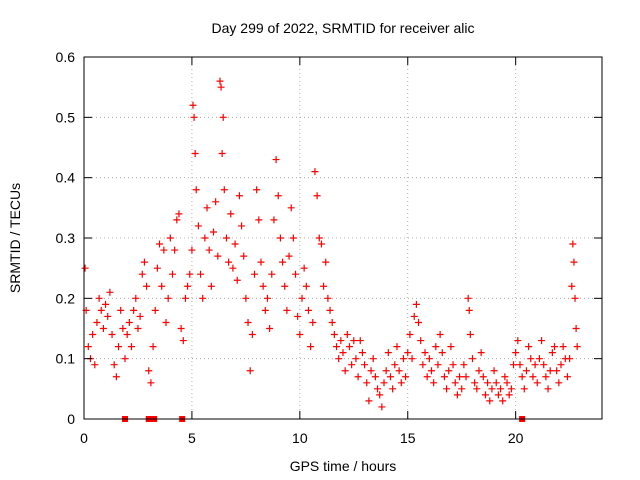 The height and width of the screenshot is (480, 640). I want to click on x-tick-label: 20, so click(516, 438).